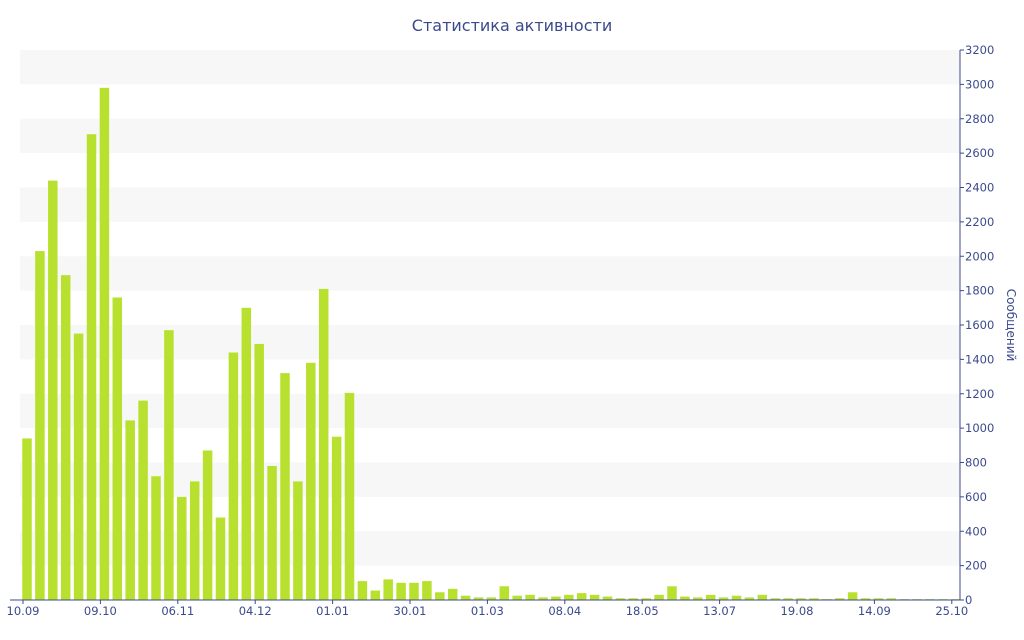 The height and width of the screenshot is (640, 1024). I want to click on y-tick-label: 0, so click(968, 600).